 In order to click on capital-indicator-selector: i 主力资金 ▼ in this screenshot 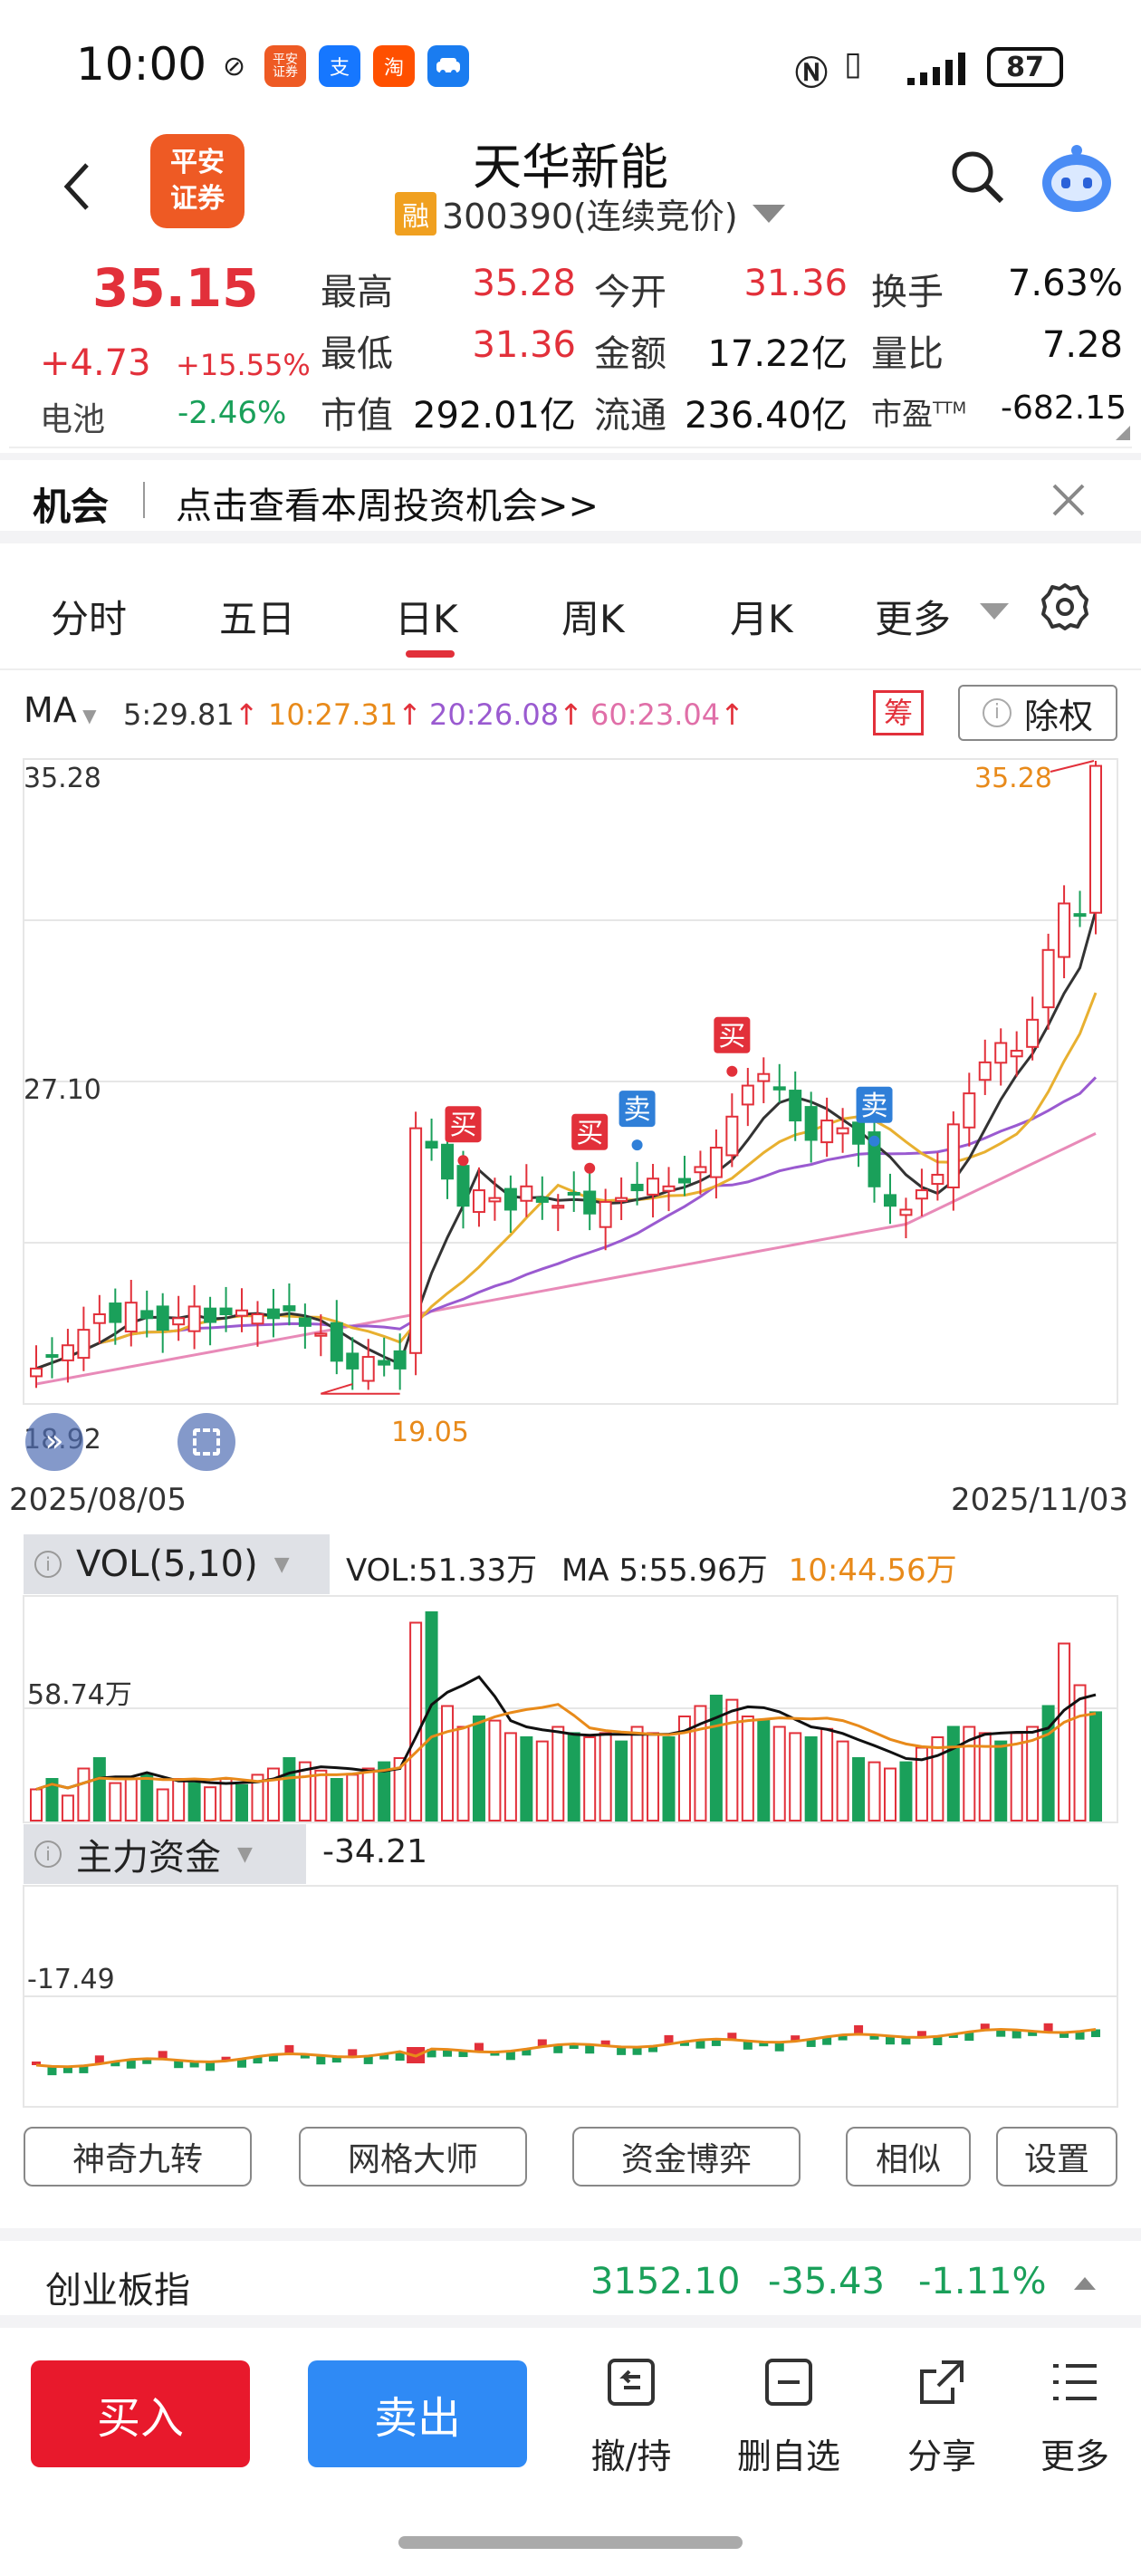, I will do `click(165, 1854)`.